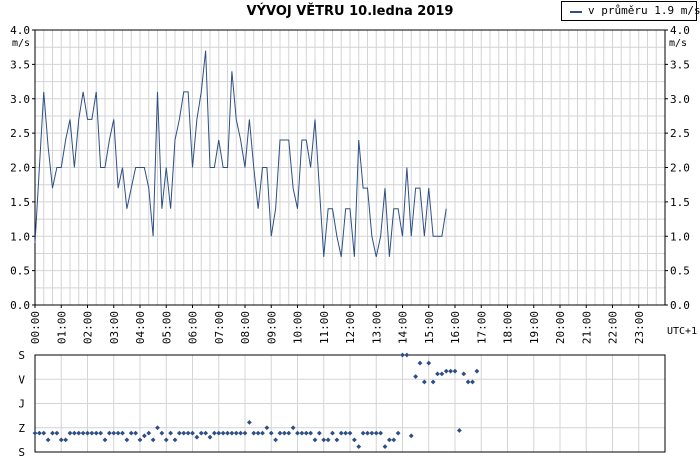 The height and width of the screenshot is (460, 700). Describe the element at coordinates (219, 327) in the screenshot. I see `x-tick-label: 07:00` at that location.